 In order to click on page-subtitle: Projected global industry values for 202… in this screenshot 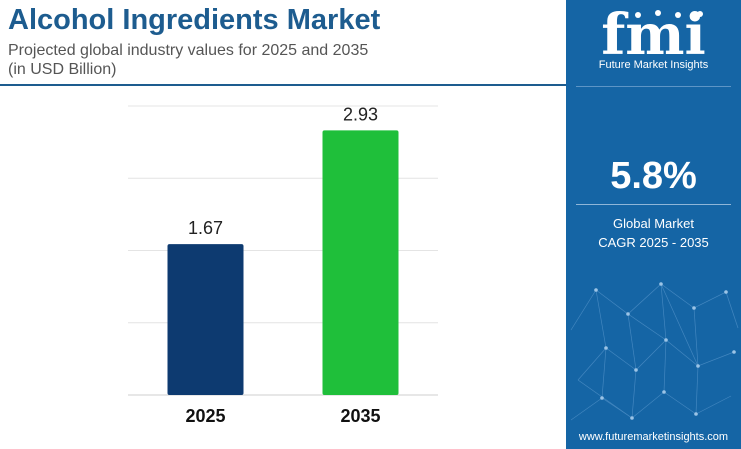, I will do `click(188, 60)`.